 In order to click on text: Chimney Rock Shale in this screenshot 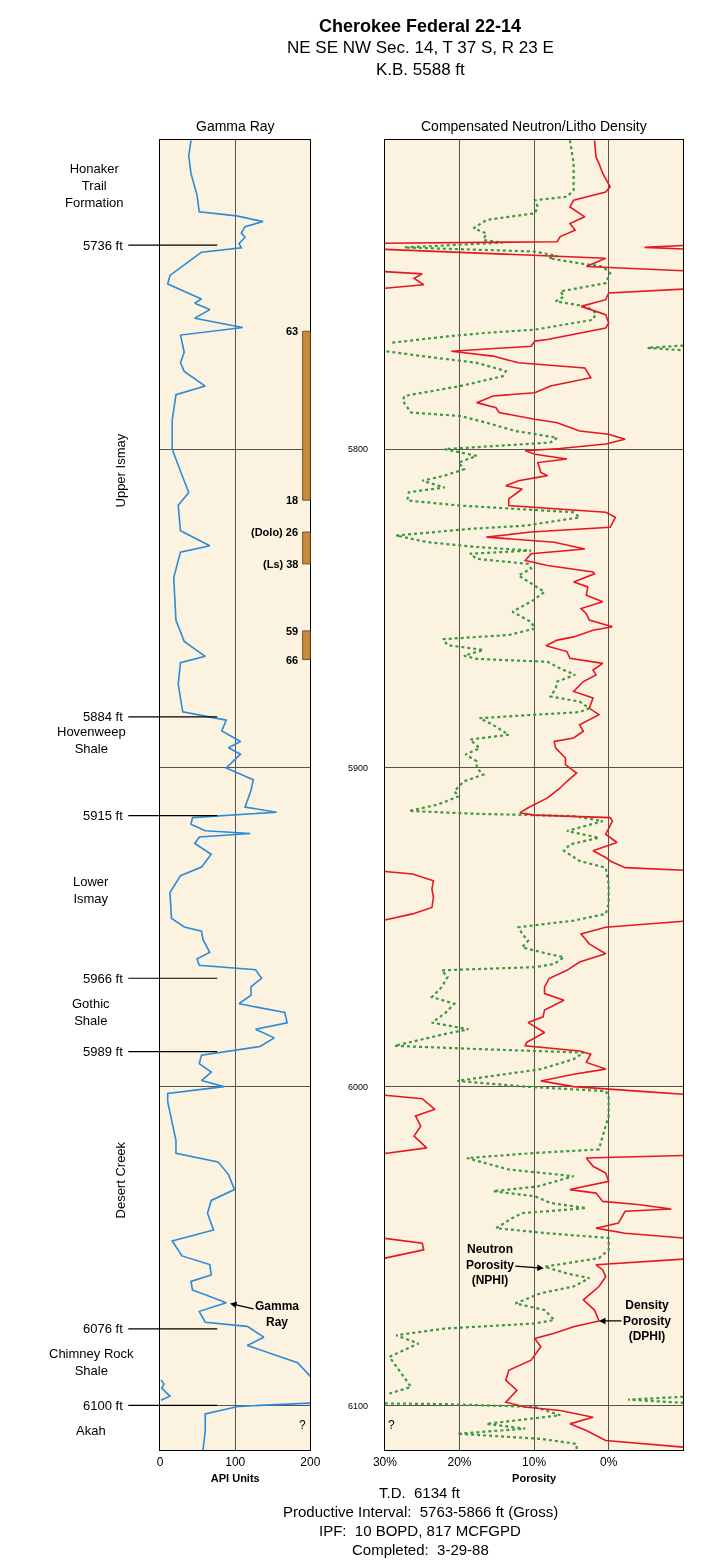, I will do `click(92, 1362)`.